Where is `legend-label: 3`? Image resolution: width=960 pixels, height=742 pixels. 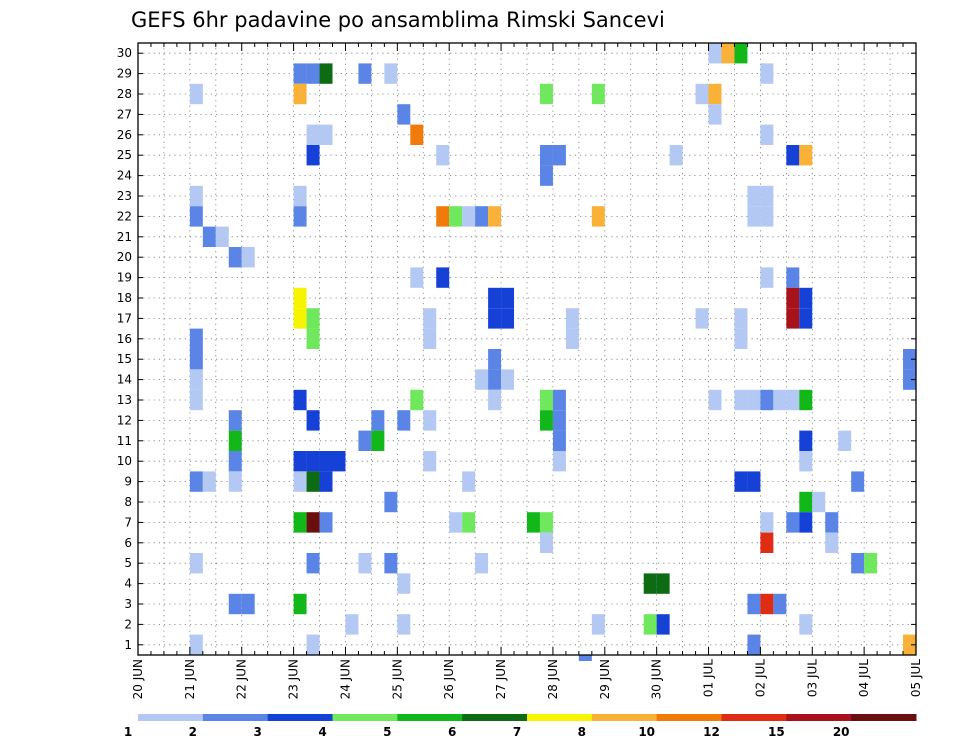 legend-label: 3 is located at coordinates (257, 732).